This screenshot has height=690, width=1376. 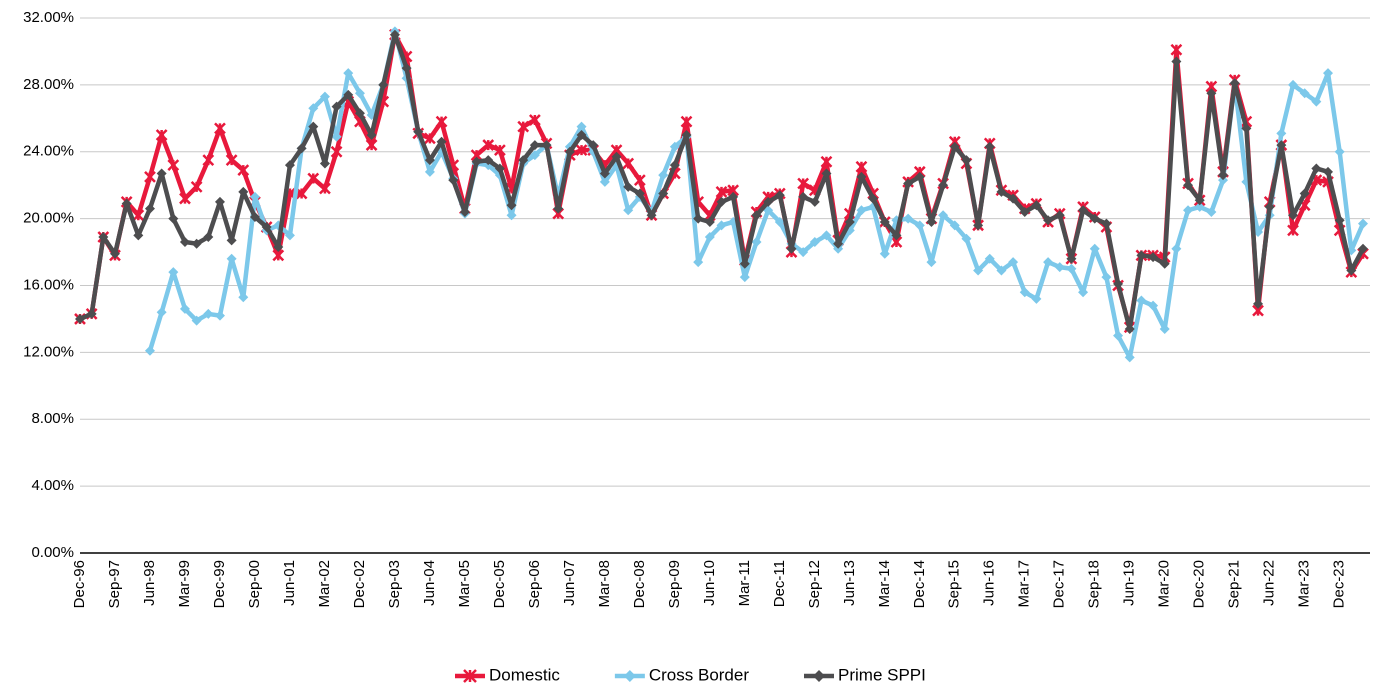 I want to click on legend-label: Prime SPPI, so click(x=882, y=674).